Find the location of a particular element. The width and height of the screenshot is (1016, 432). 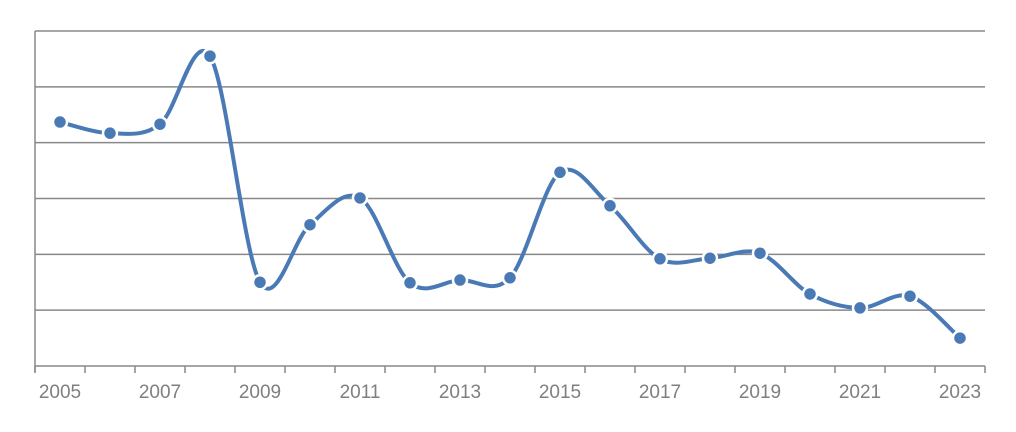

x-tick-label: 2005 is located at coordinates (60, 392).